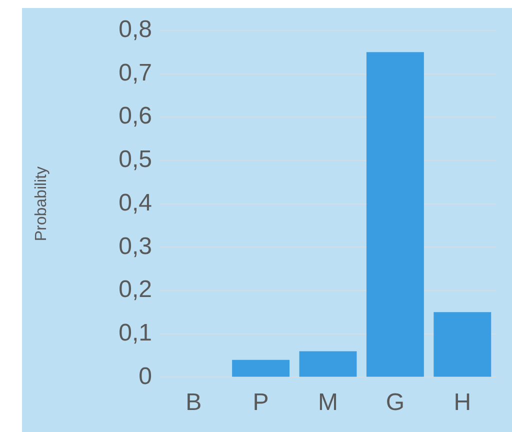  What do you see at coordinates (194, 402) in the screenshot?
I see `x-tick-label: B` at bounding box center [194, 402].